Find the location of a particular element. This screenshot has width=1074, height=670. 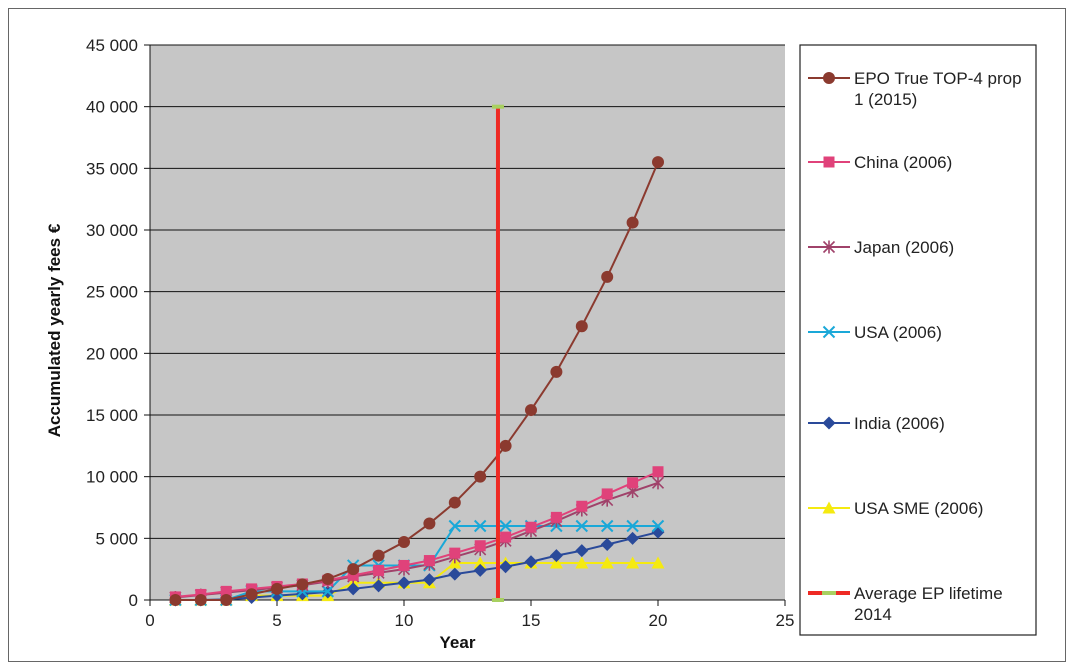

legend-label-1: China (2006) is located at coordinates (903, 162).